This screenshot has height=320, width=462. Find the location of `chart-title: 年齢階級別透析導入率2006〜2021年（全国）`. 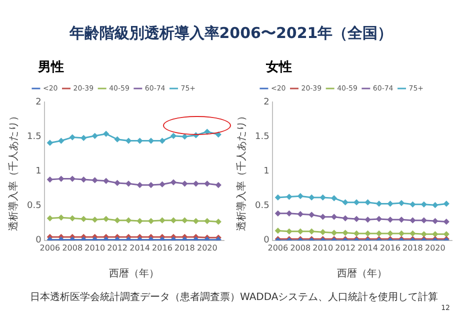

chart-title: 年齢階級別透析導入率2006〜2021年（全国） is located at coordinates (231, 33).